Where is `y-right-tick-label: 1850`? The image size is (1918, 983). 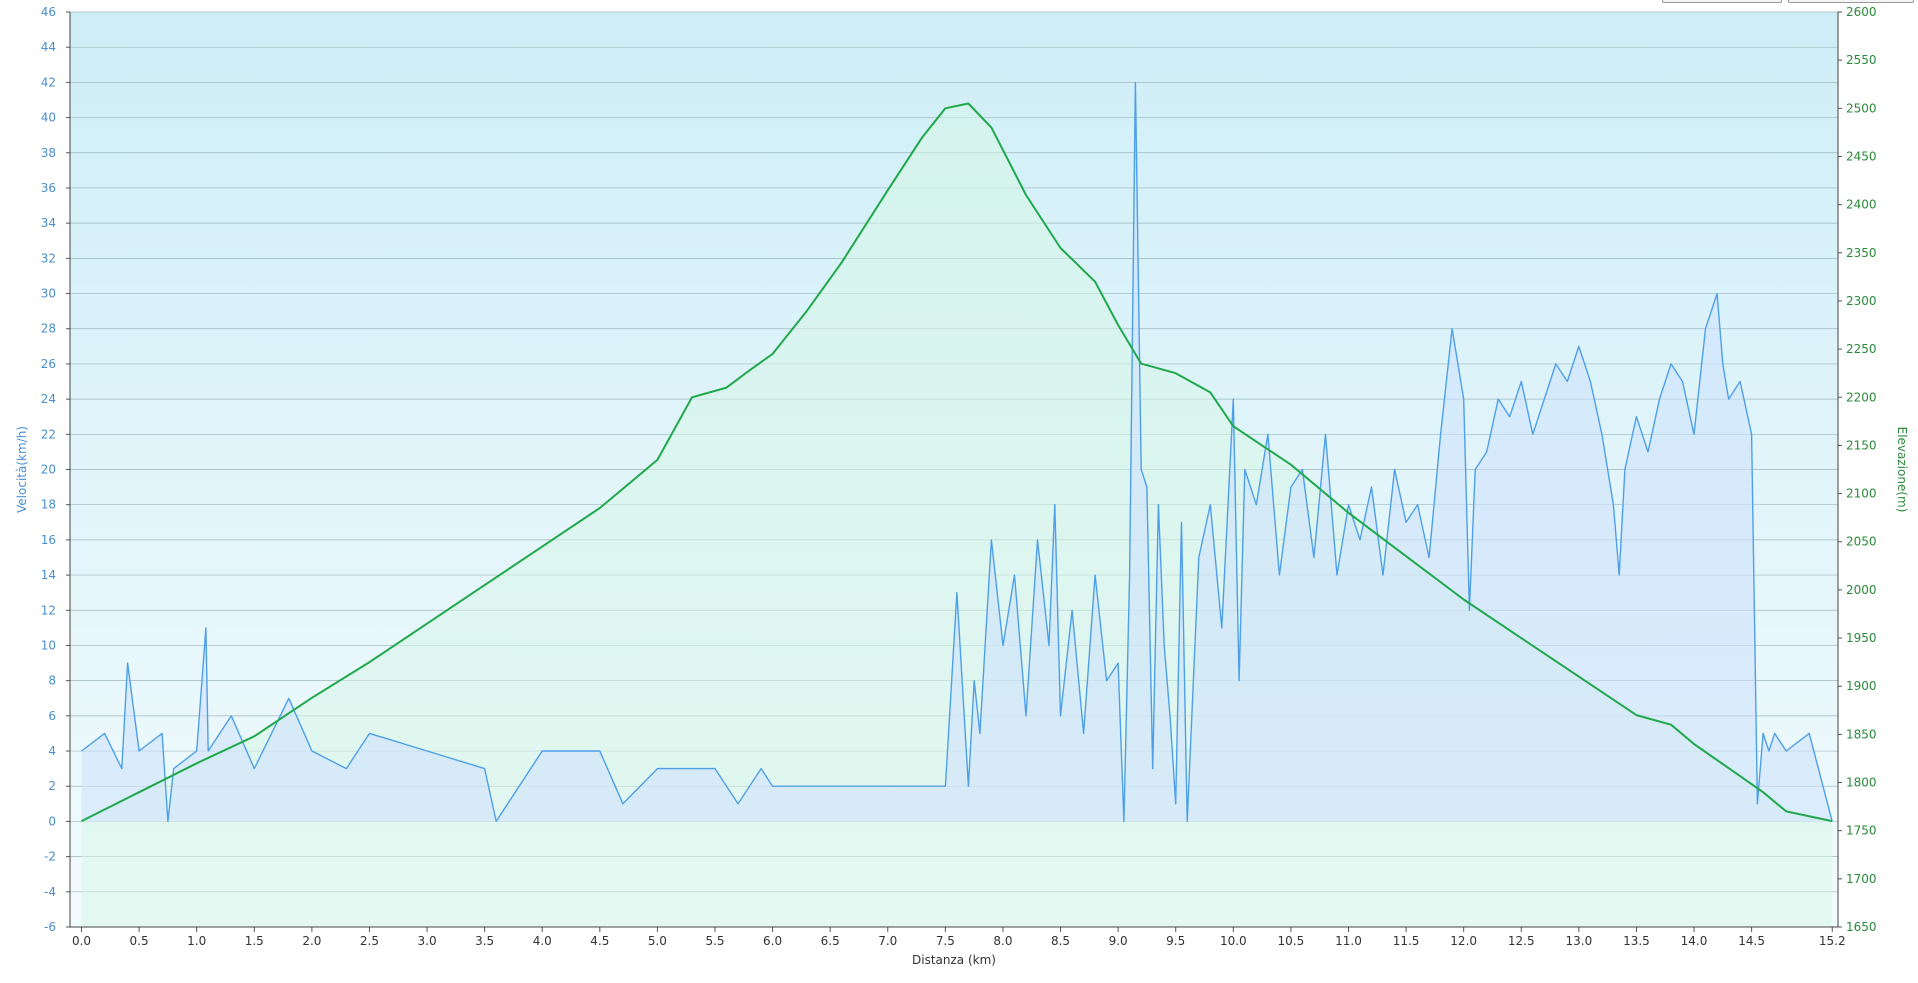 y-right-tick-label: 1850 is located at coordinates (1861, 734).